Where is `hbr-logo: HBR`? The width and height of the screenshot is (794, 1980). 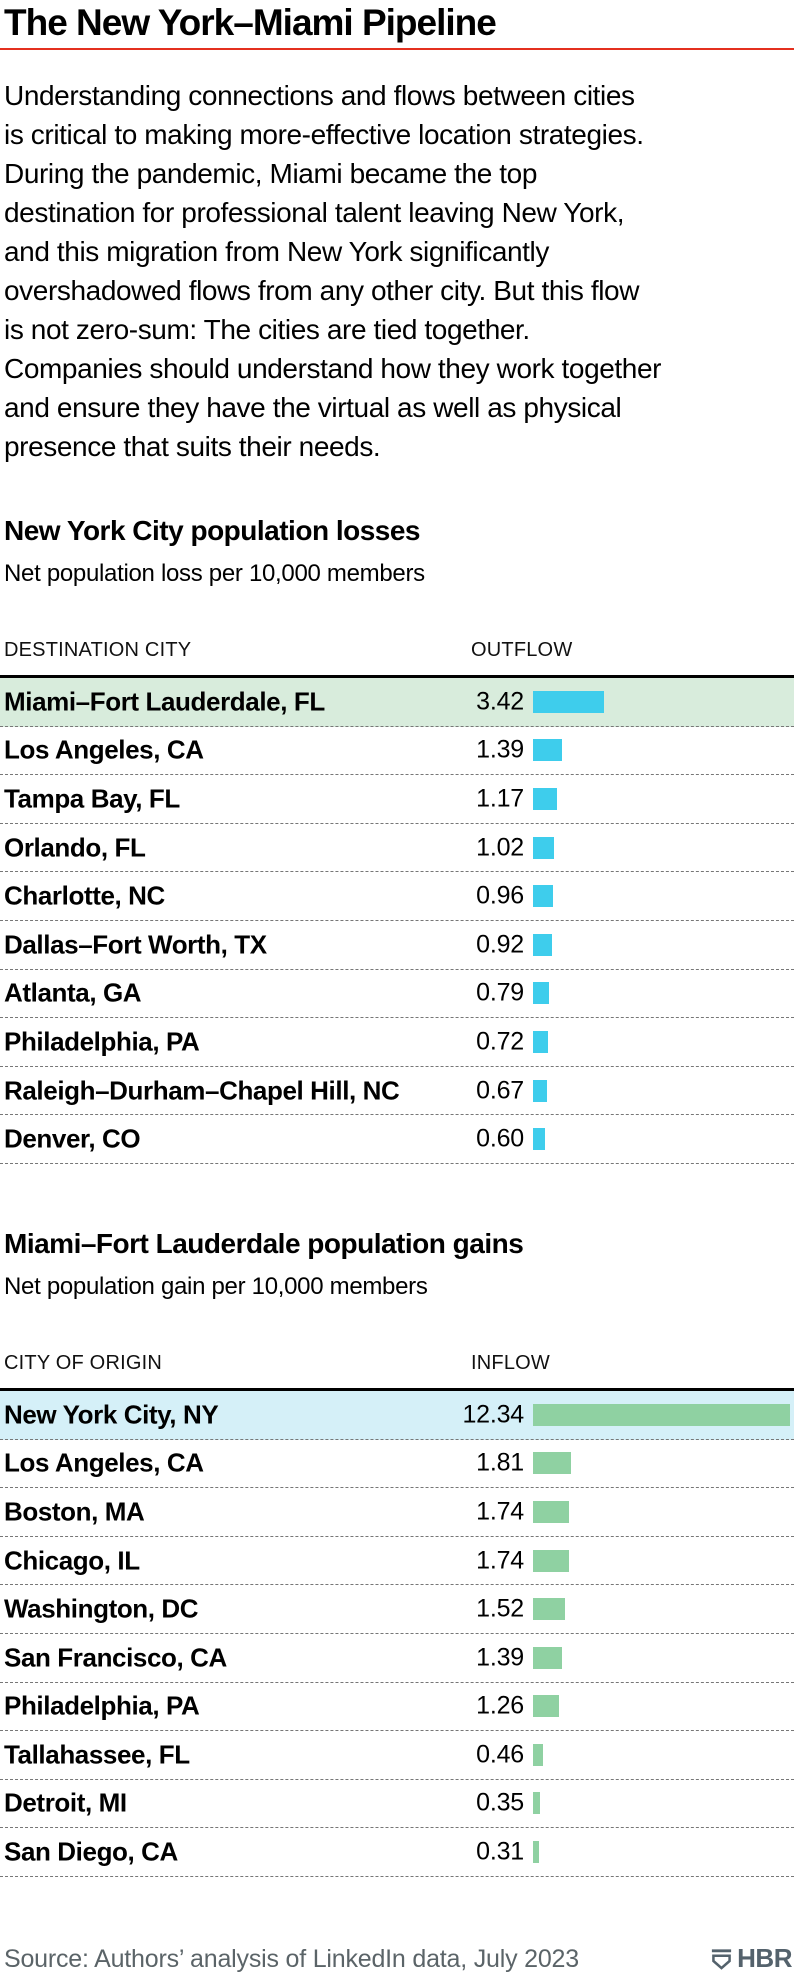
hbr-logo: HBR is located at coordinates (750, 1958).